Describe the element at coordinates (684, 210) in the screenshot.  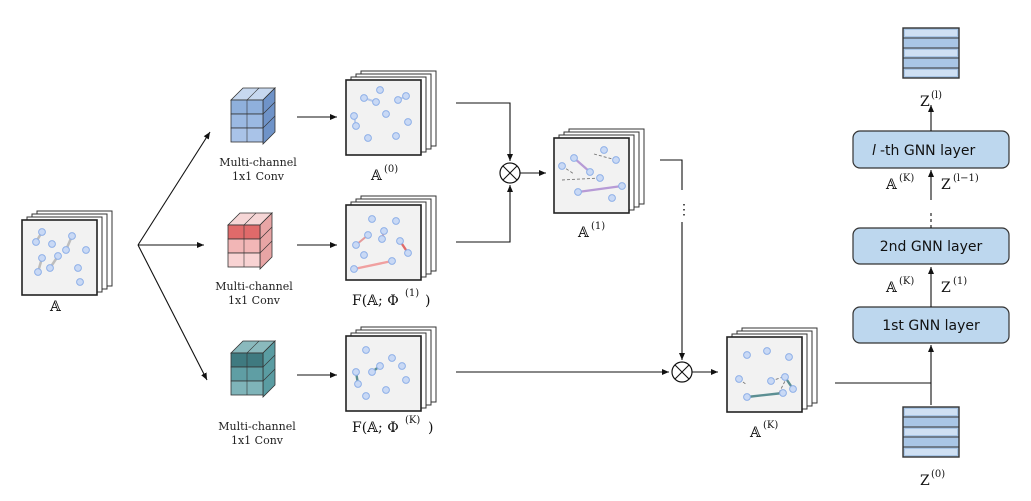
I see `continuation-dots: ⋮` at that location.